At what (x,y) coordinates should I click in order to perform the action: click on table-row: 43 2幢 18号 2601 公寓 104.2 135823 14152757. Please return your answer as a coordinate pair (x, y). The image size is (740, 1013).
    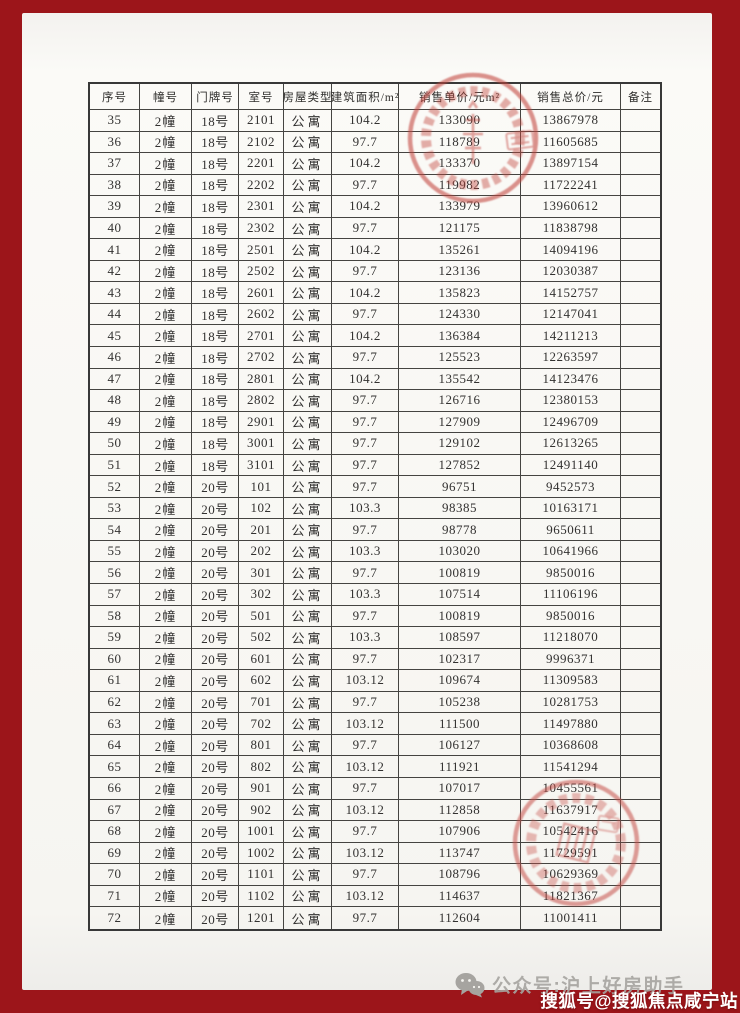
    Looking at the image, I should click on (375, 293).